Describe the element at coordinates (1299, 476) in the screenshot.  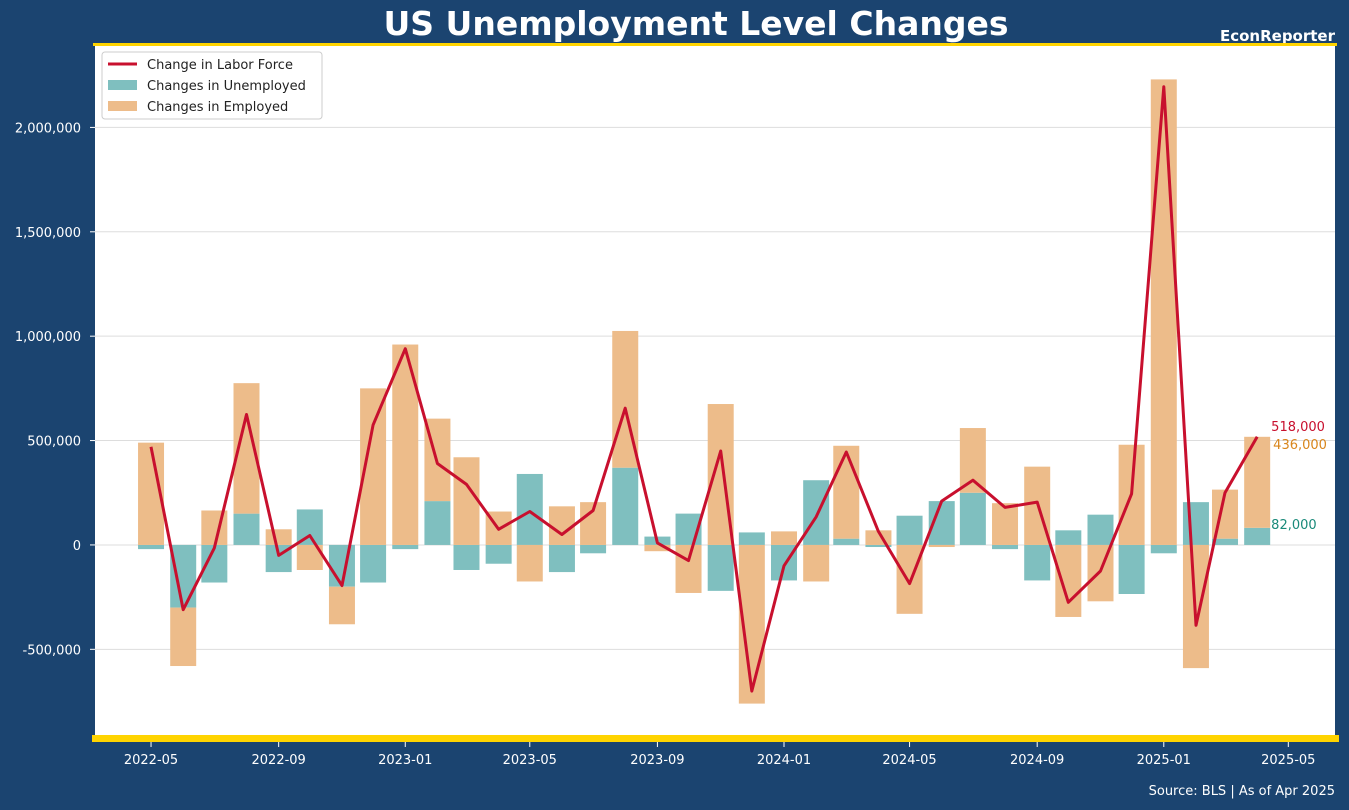
I see `end-labels: 518,000 436,000 82,000` at that location.